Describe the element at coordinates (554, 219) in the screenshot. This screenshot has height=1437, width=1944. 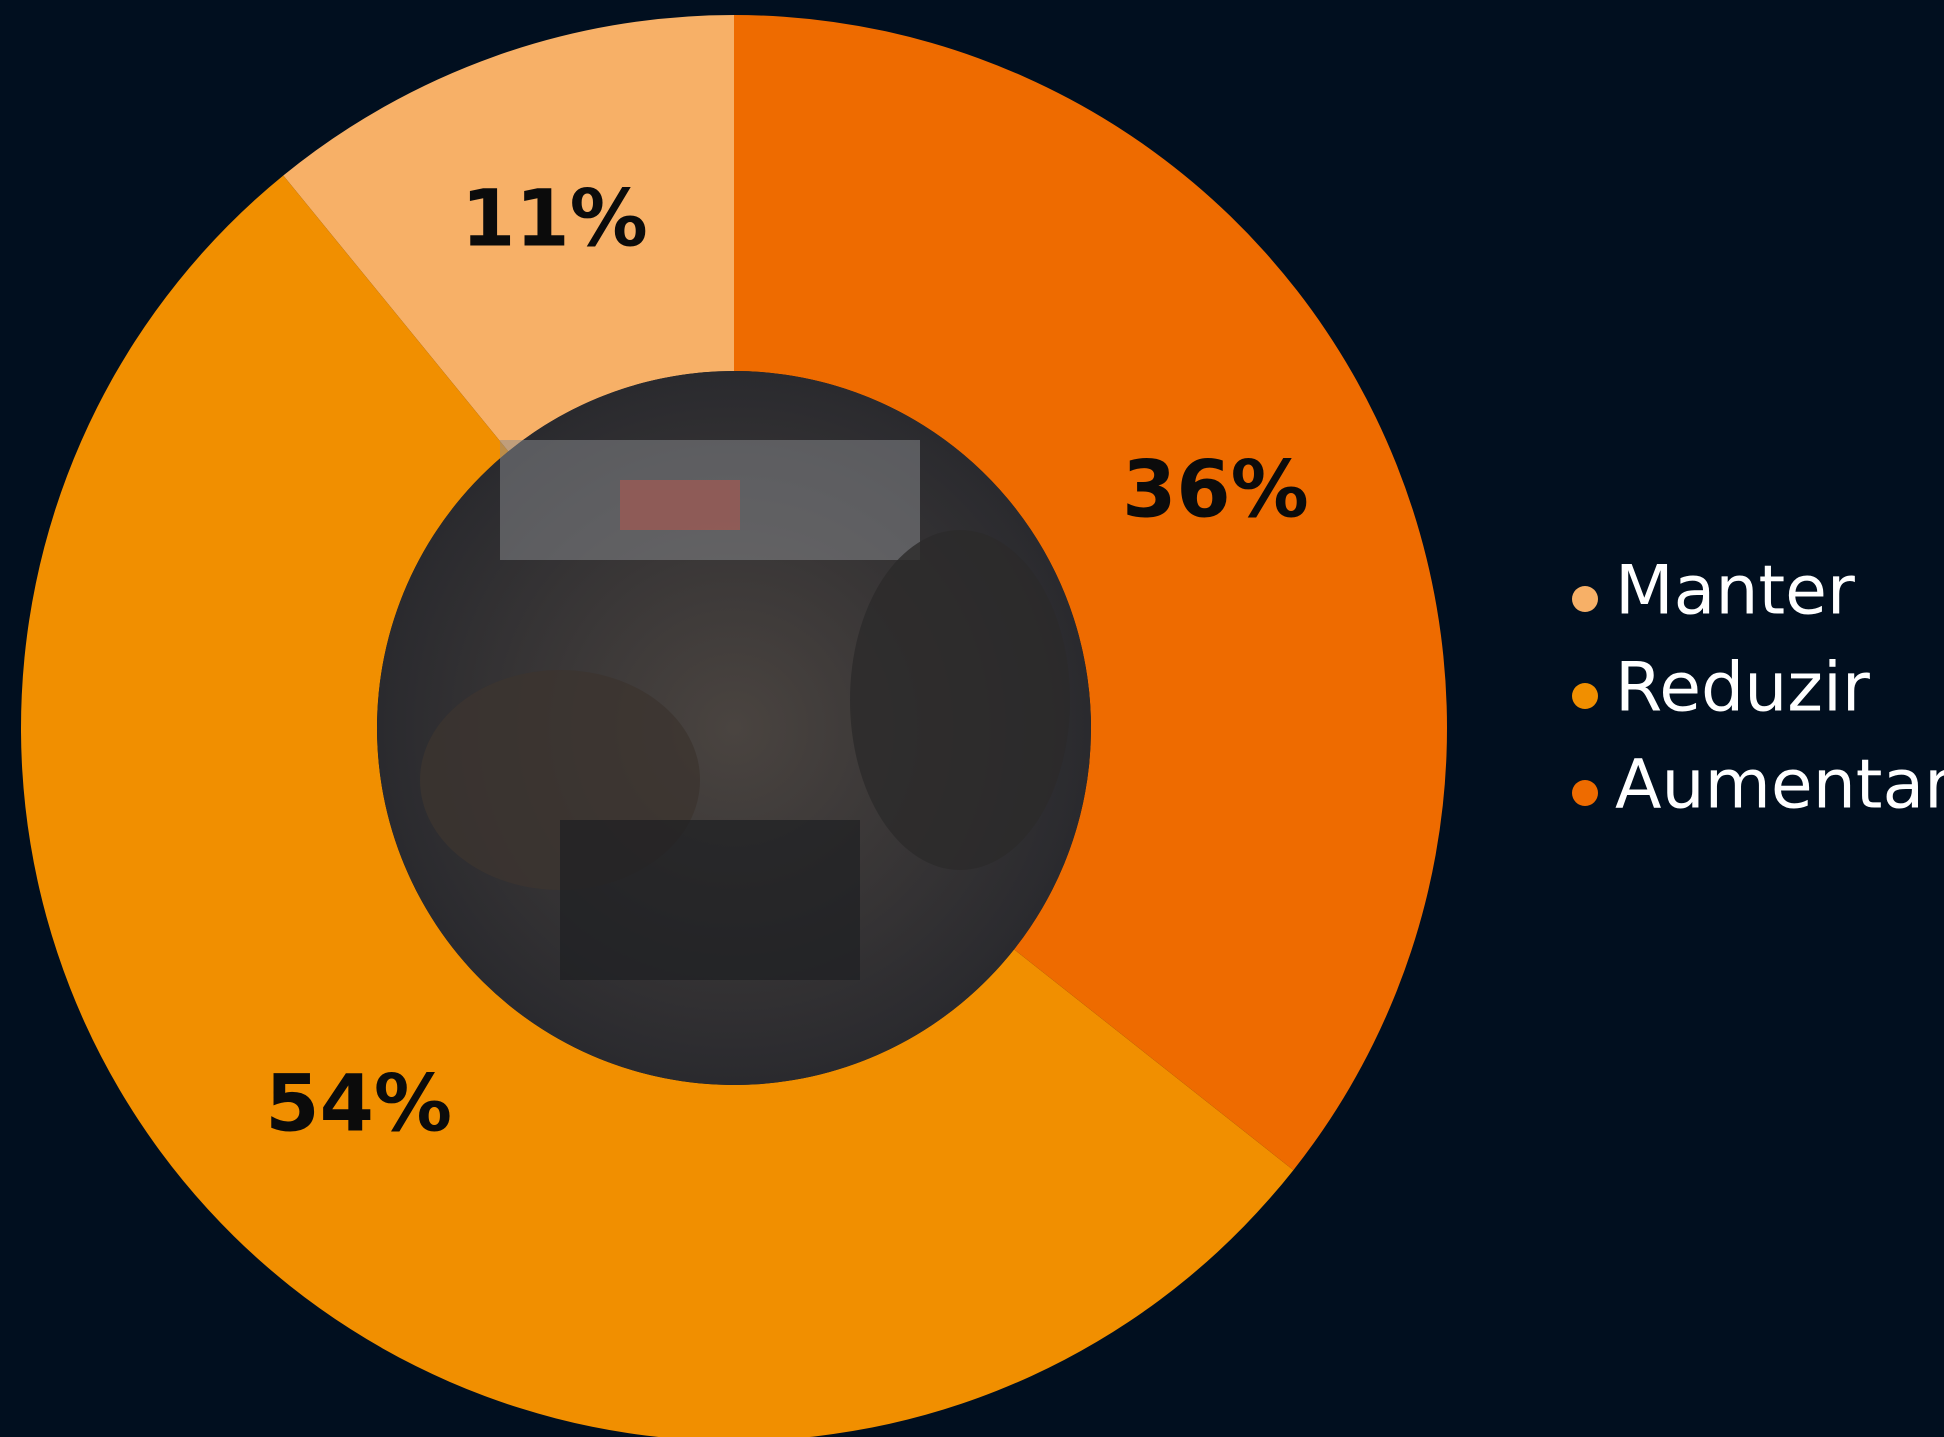
I see `data-label: 11%` at that location.